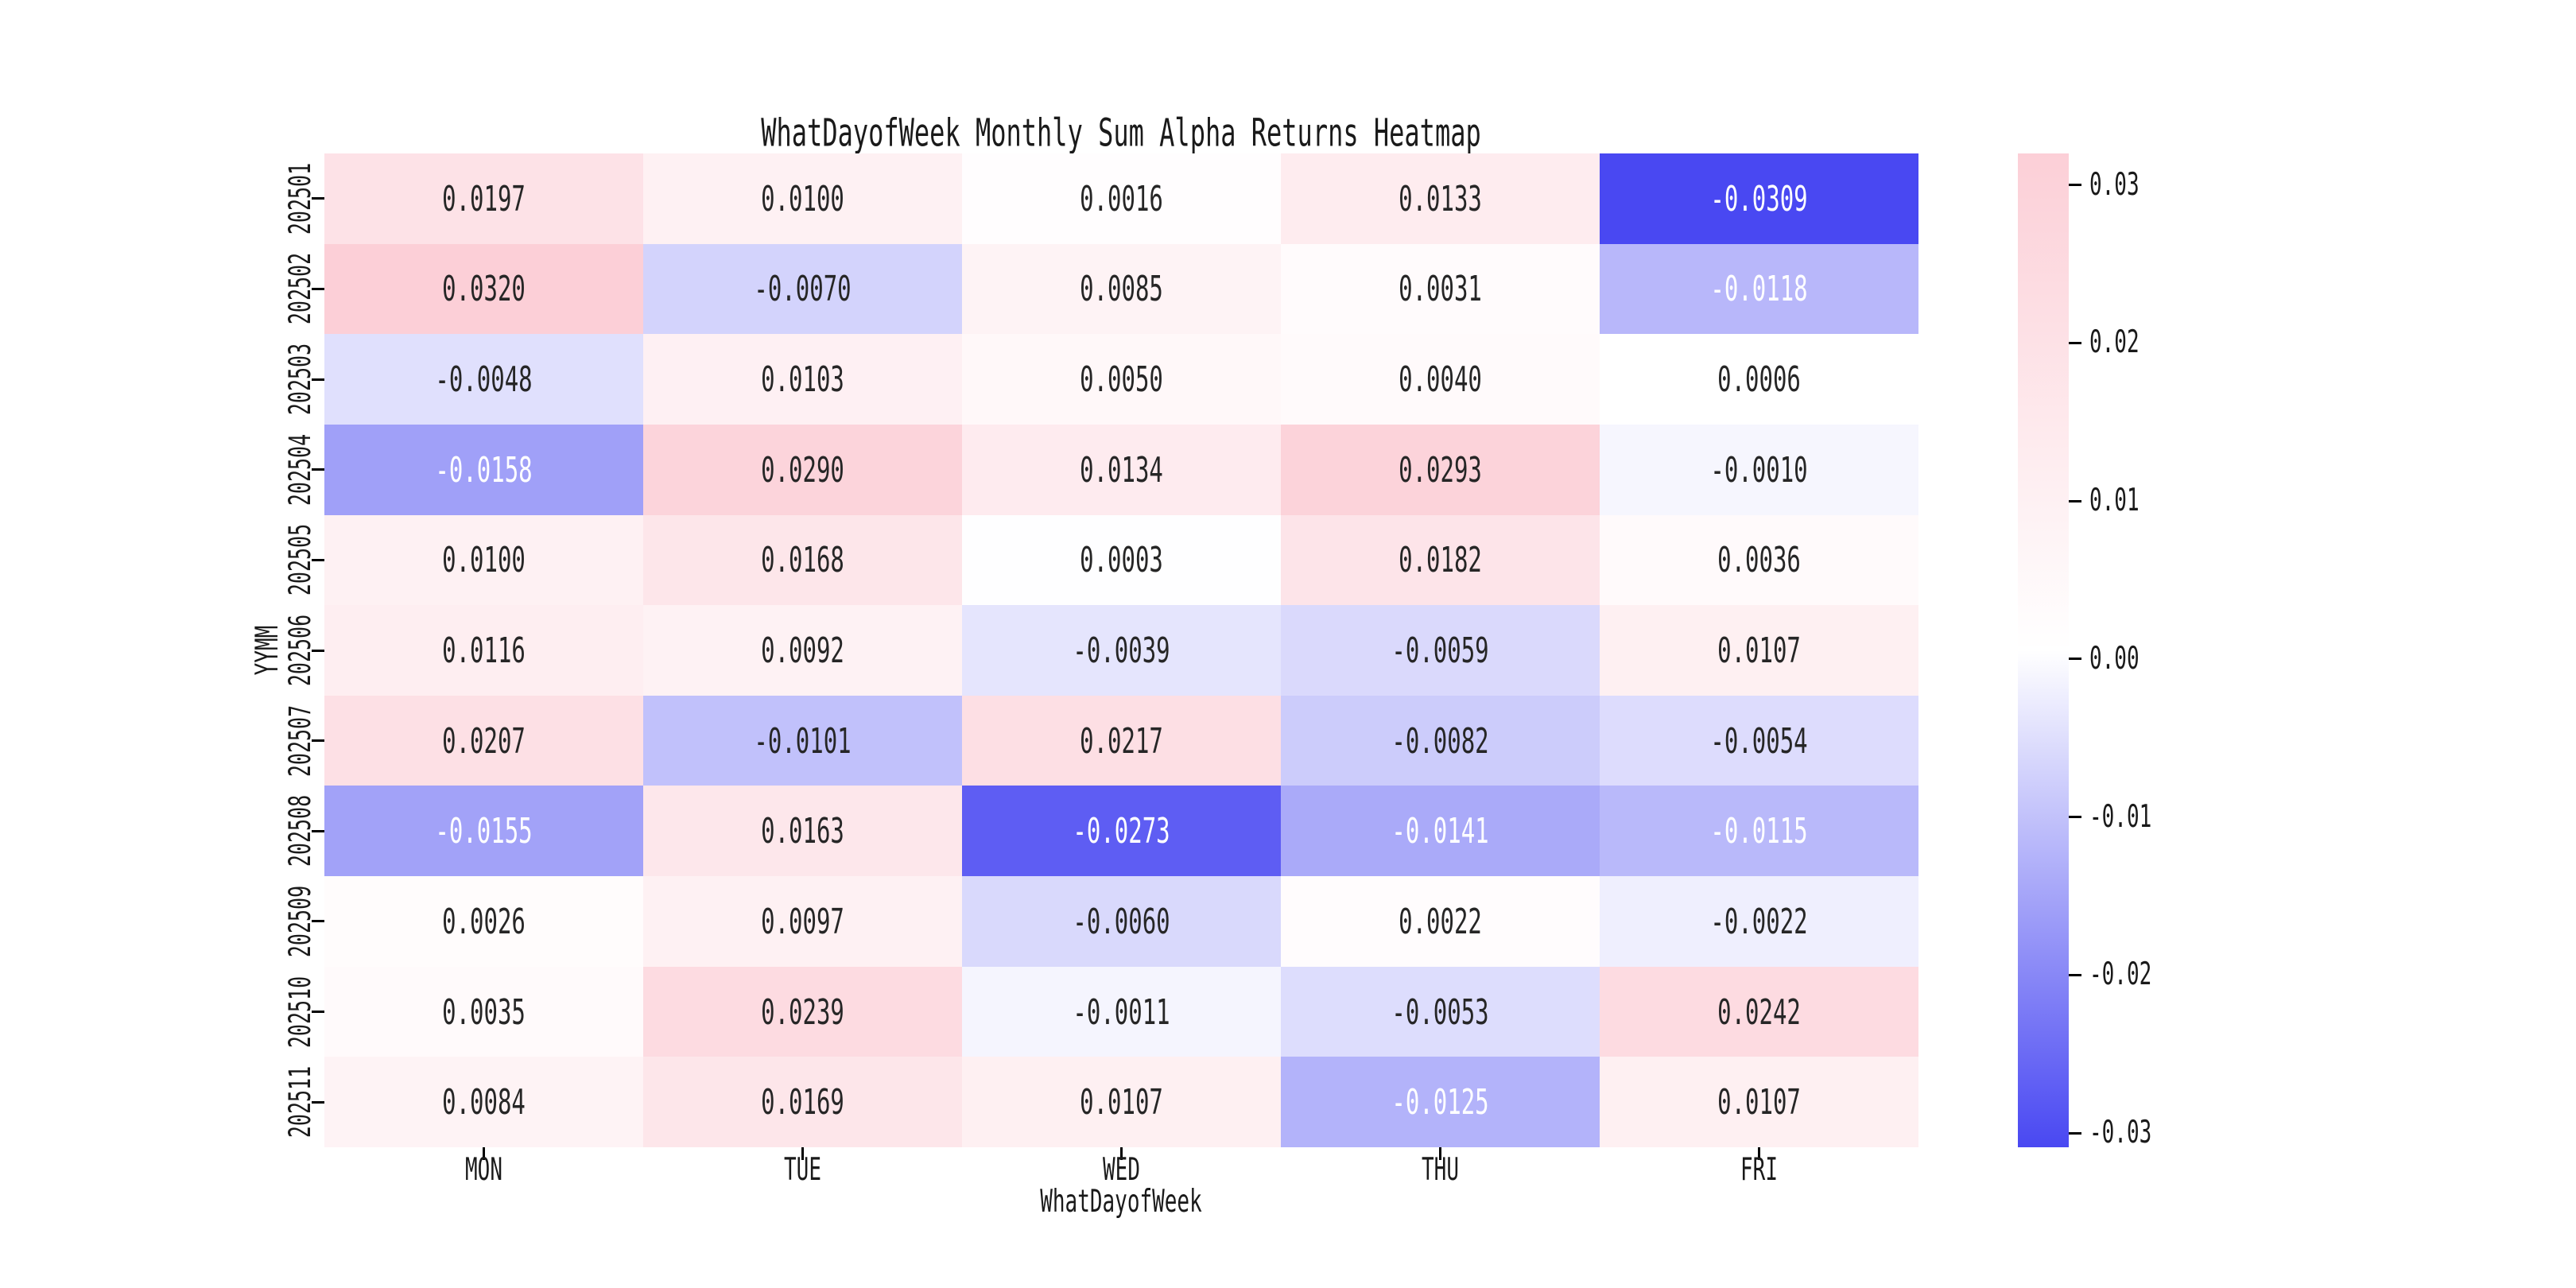 The image size is (2576, 1288). What do you see at coordinates (1122, 470) in the screenshot?
I see `cell-value: 0.0134` at bounding box center [1122, 470].